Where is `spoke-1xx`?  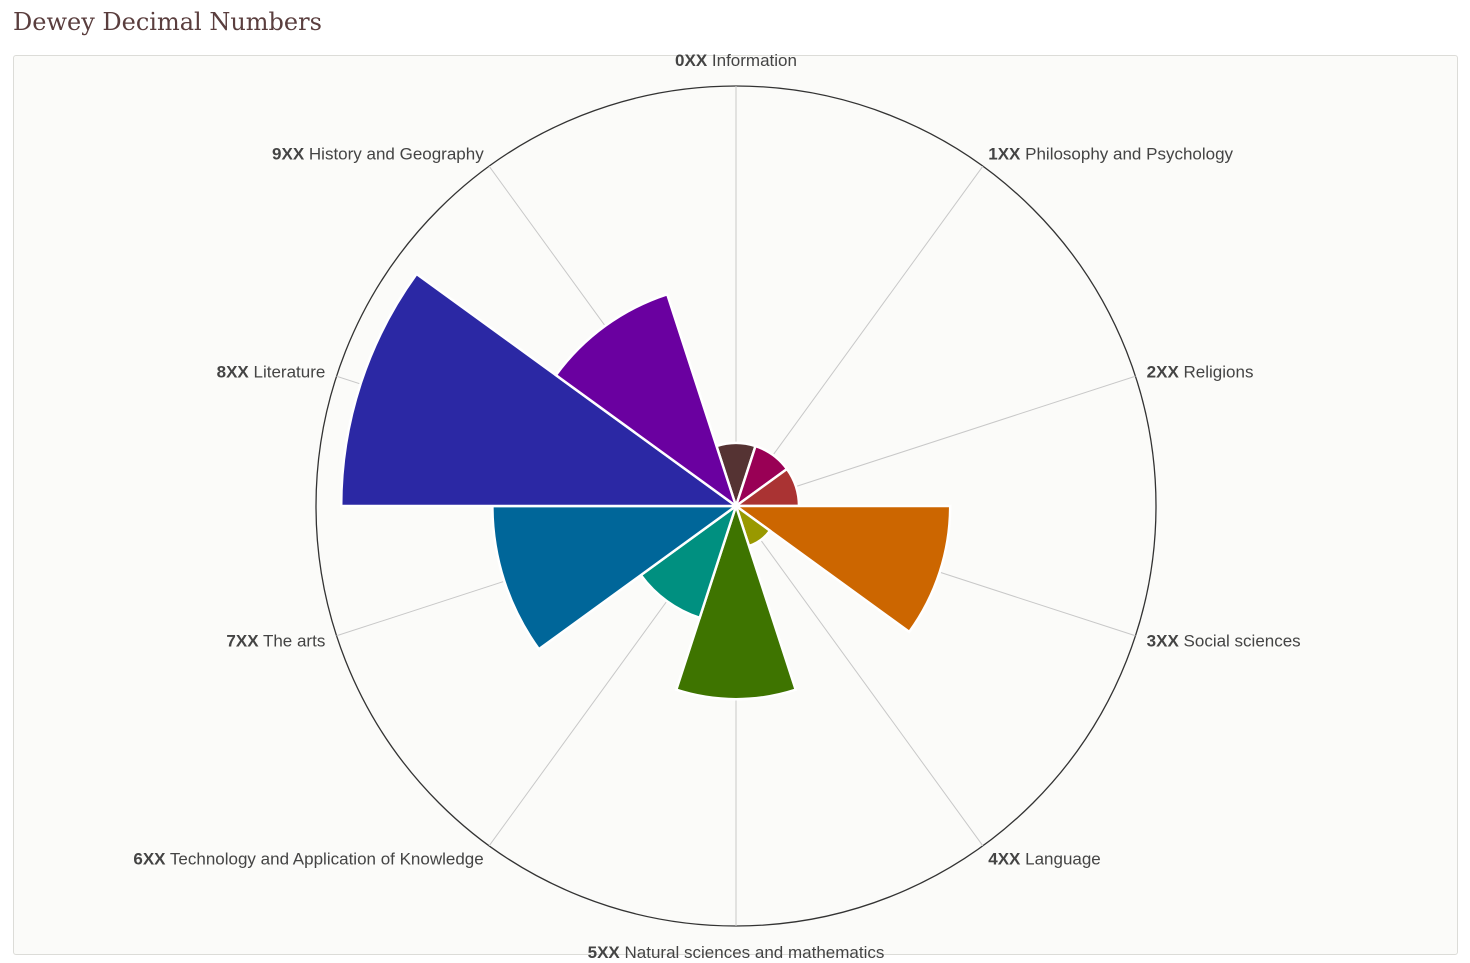 spoke-1xx is located at coordinates (859, 336).